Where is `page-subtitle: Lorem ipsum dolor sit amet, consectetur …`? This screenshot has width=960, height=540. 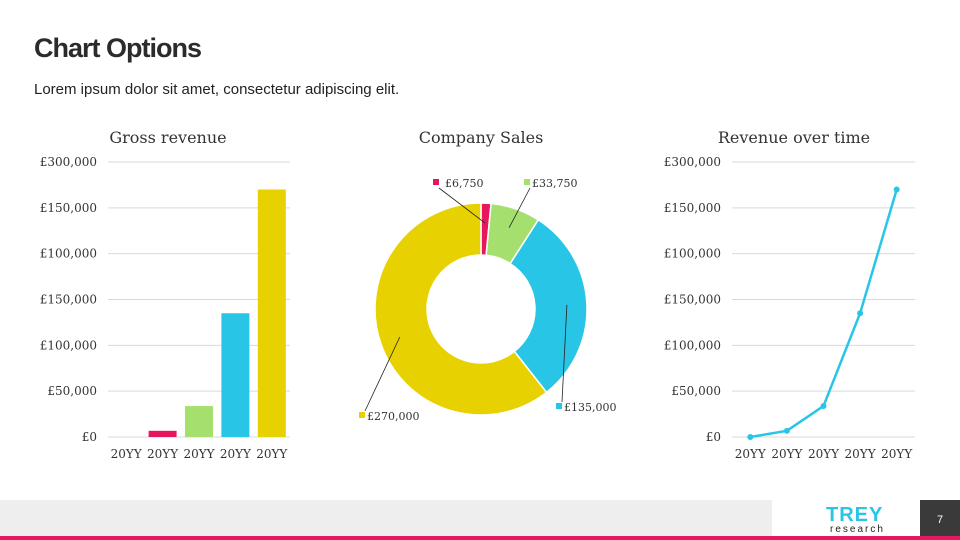
page-subtitle: Lorem ipsum dolor sit amet, consectetur … is located at coordinates (217, 89).